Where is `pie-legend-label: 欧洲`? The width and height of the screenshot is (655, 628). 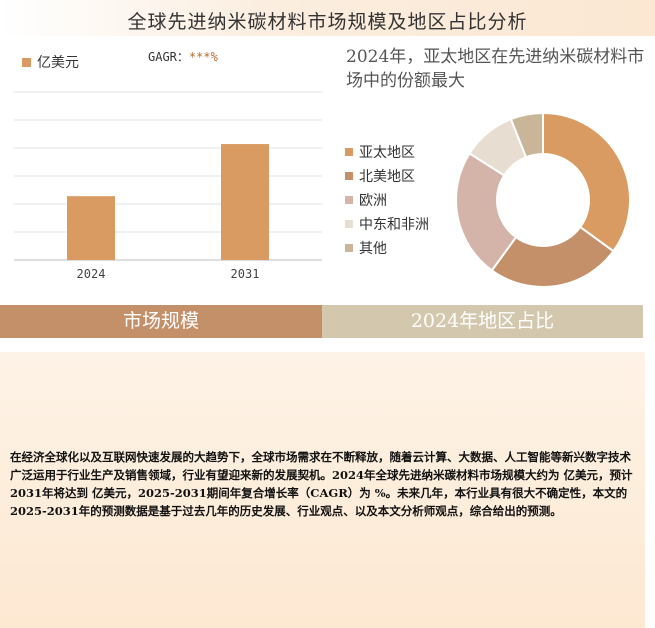 pie-legend-label: 欧洲 is located at coordinates (373, 201).